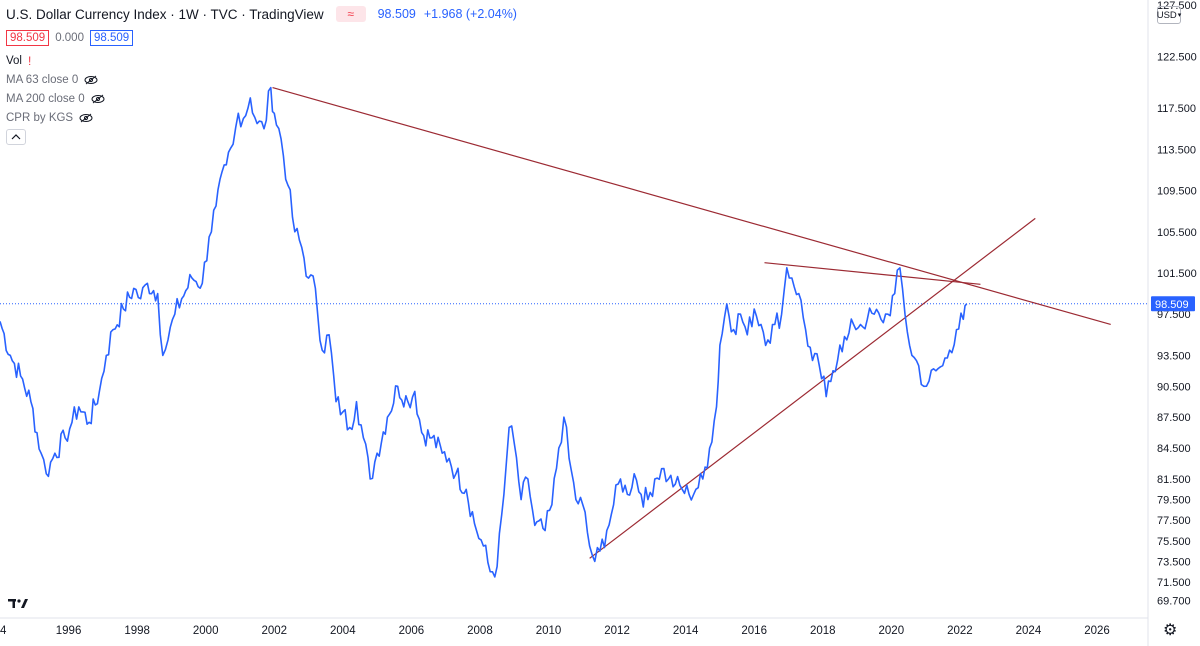 Image resolution: width=1200 pixels, height=646 pixels. What do you see at coordinates (1177, 233) in the screenshot?
I see `price-tick-label: 105.500` at bounding box center [1177, 233].